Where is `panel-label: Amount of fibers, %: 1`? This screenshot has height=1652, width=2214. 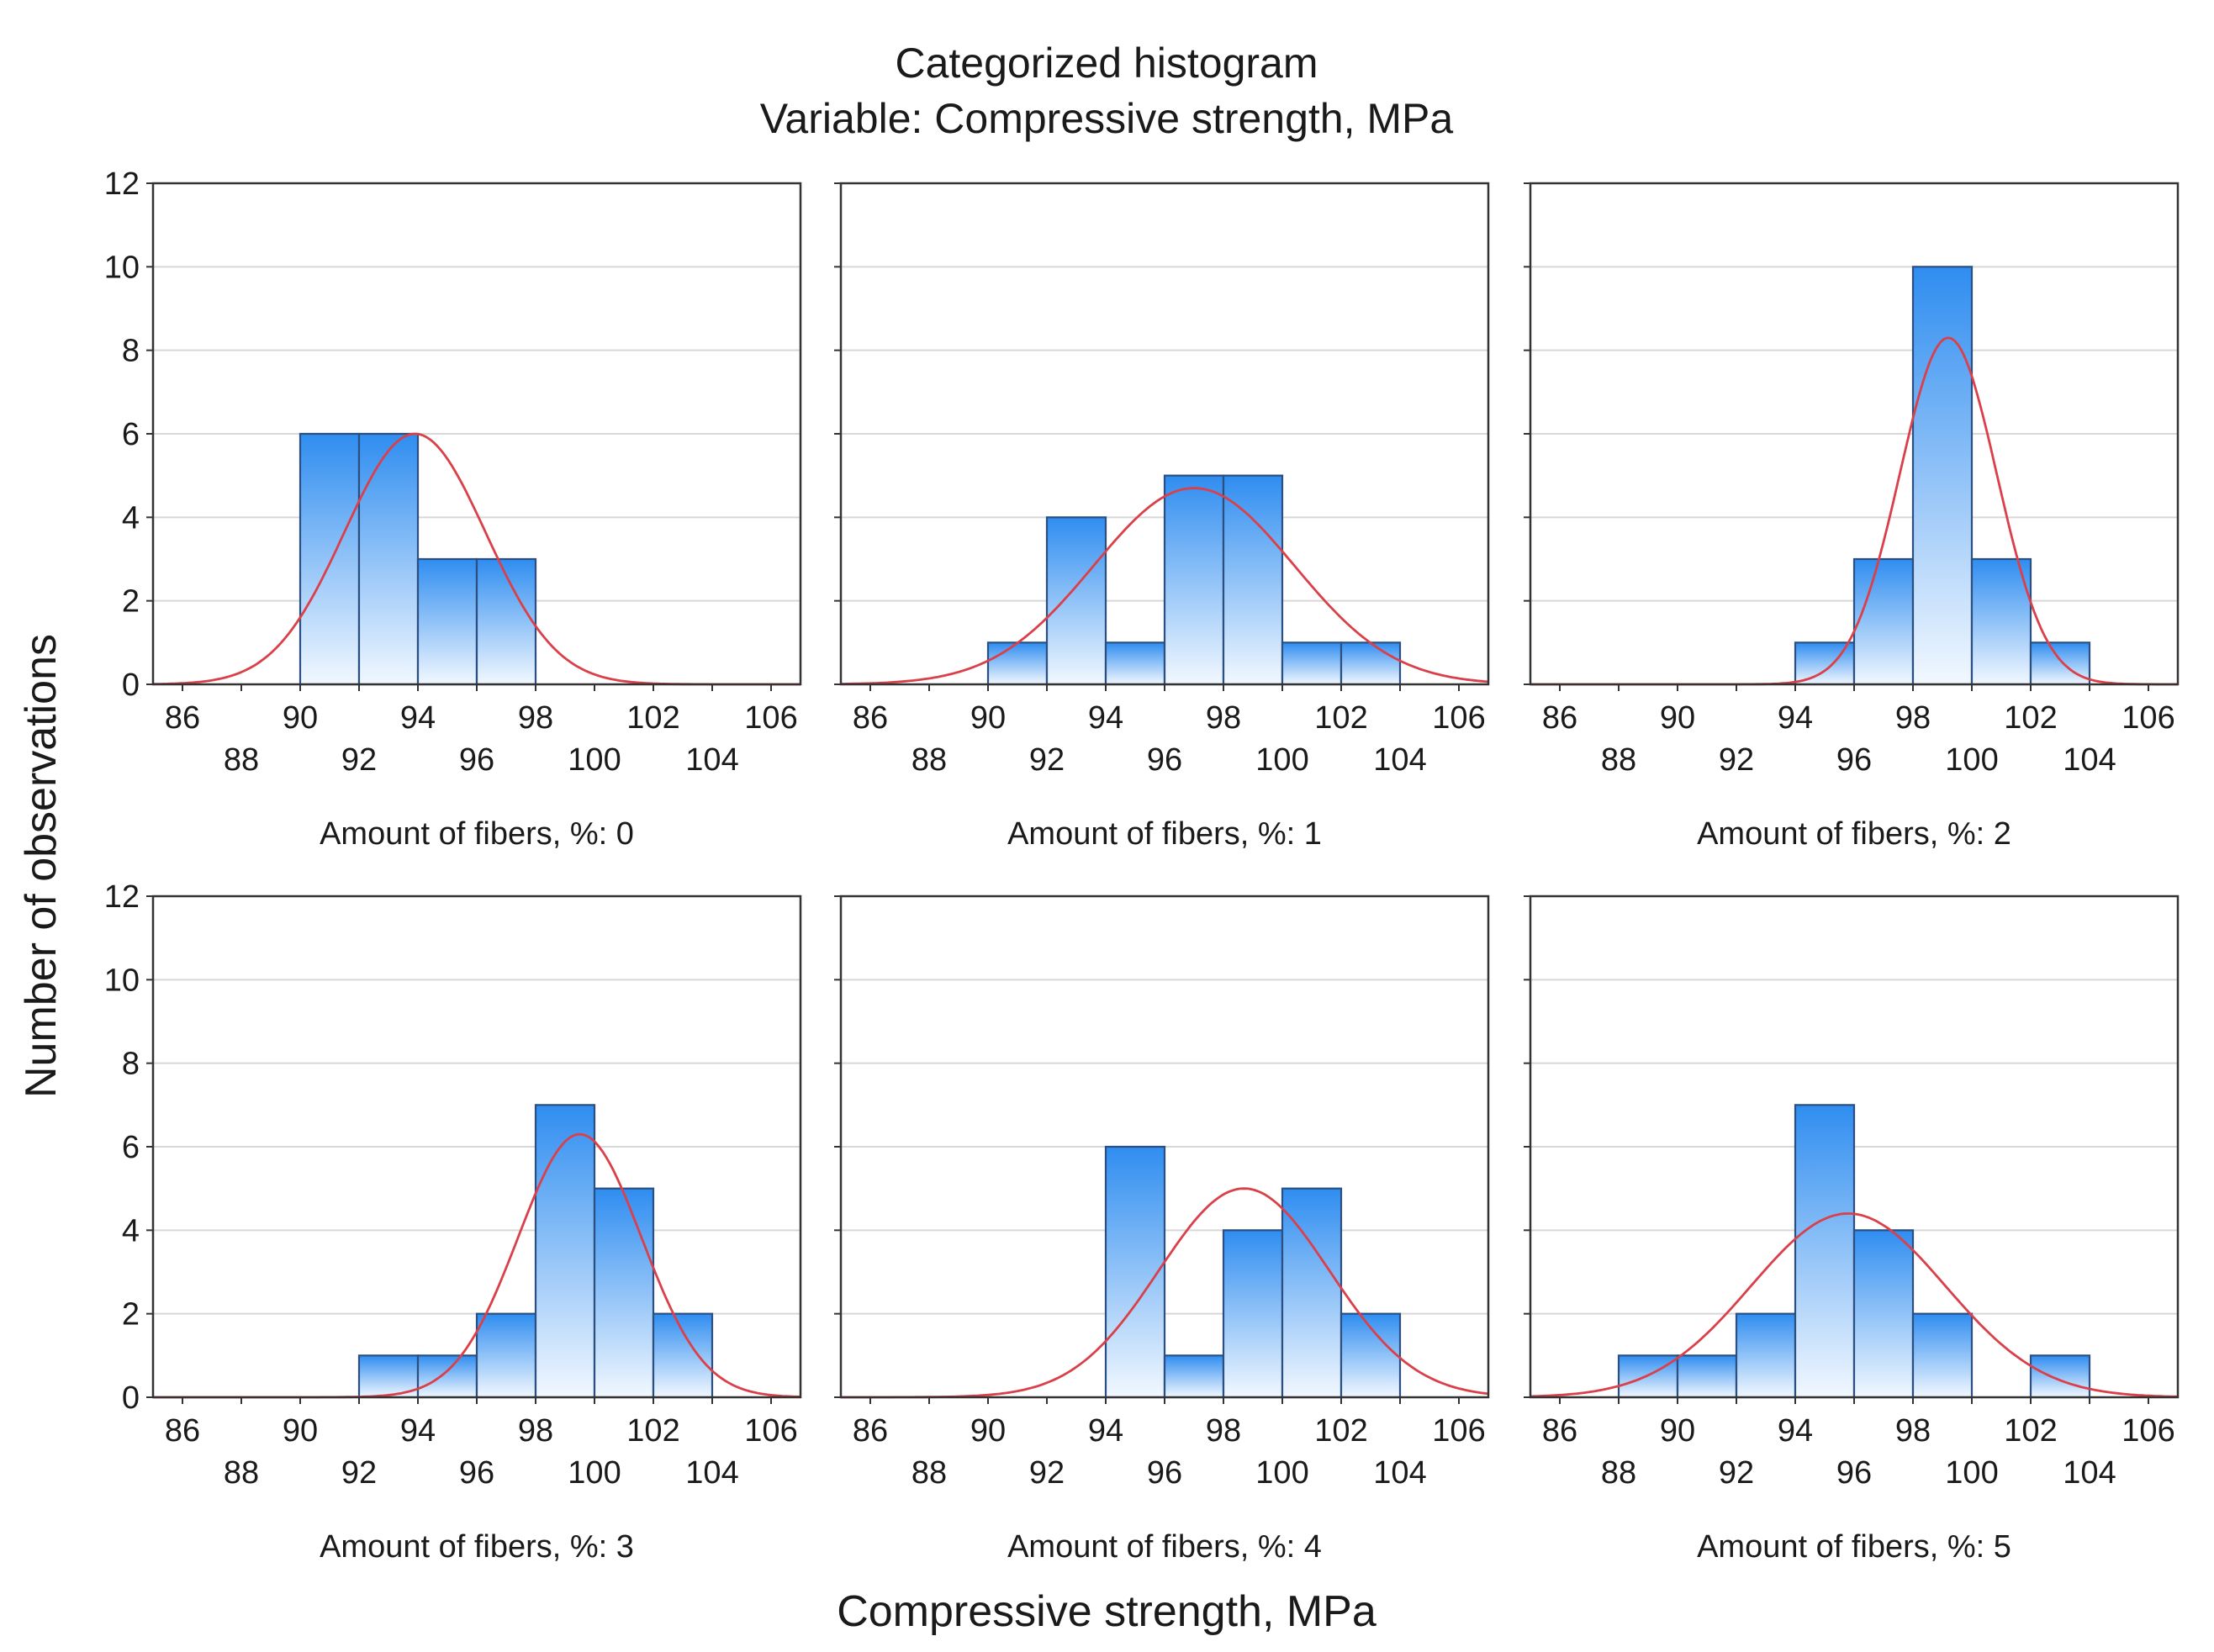 panel-label: Amount of fibers, %: 1 is located at coordinates (1164, 834).